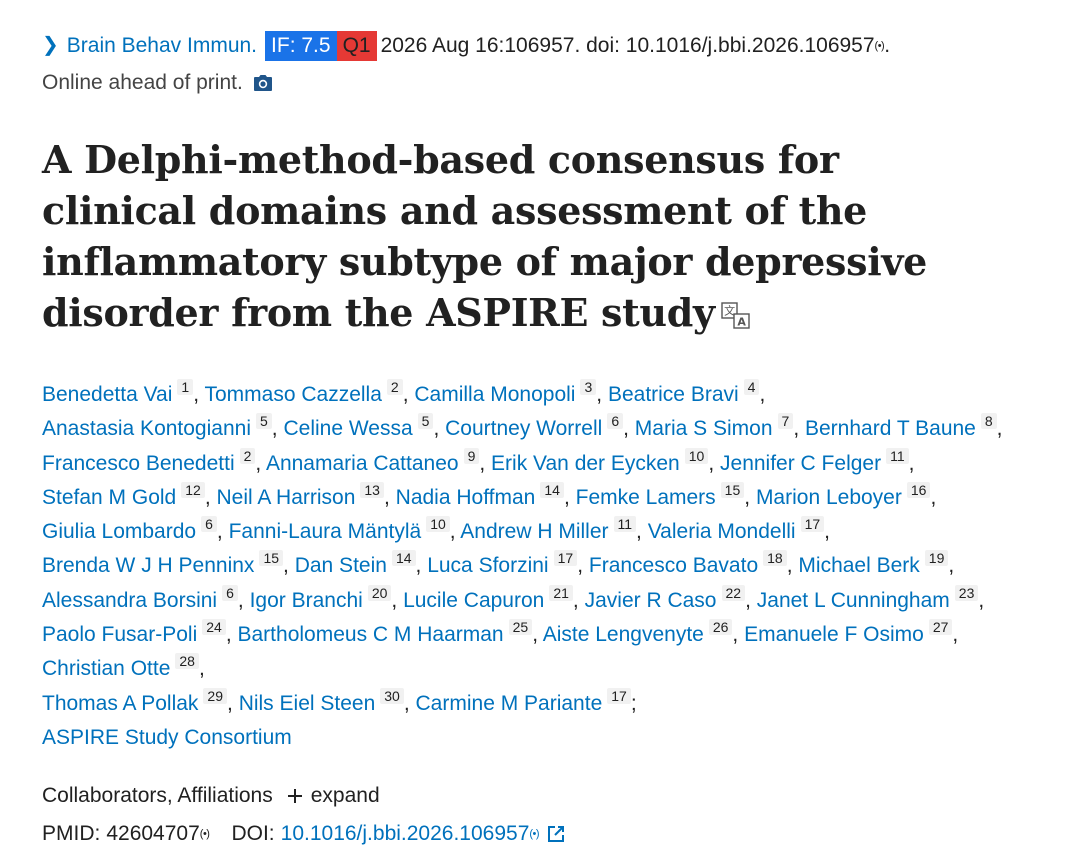 The height and width of the screenshot is (849, 1080). What do you see at coordinates (736, 316) in the screenshot?
I see `translate-icon: 文 A` at bounding box center [736, 316].